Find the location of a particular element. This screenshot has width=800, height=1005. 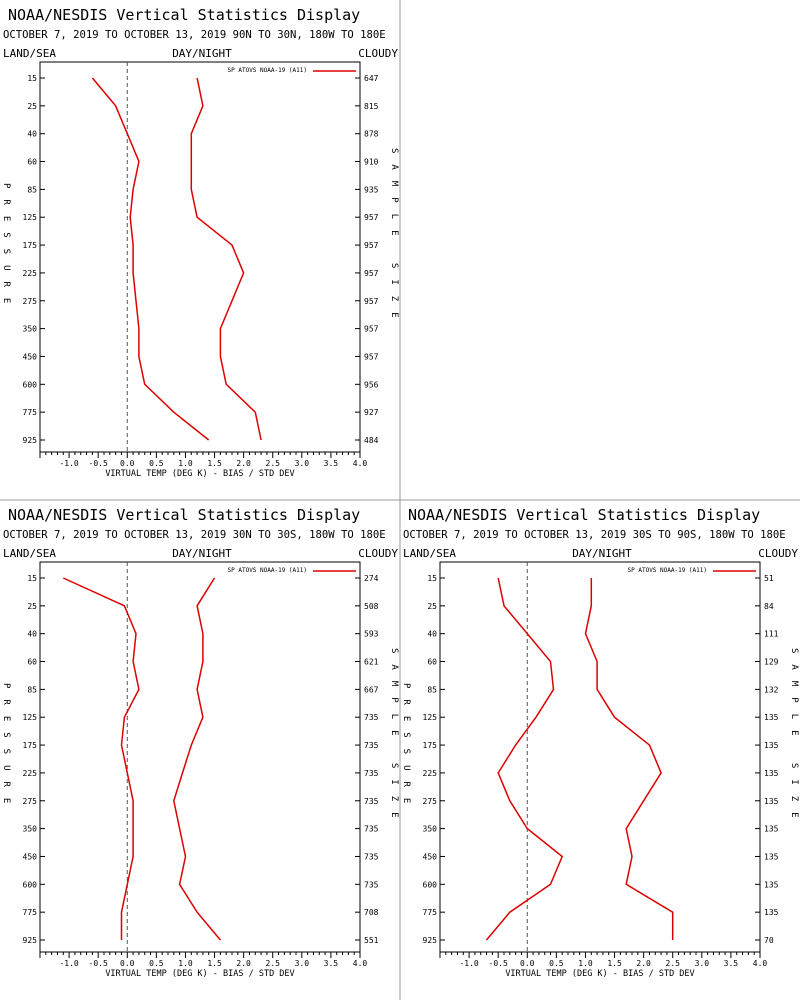

pressure-level-label: 125 is located at coordinates (30, 217).